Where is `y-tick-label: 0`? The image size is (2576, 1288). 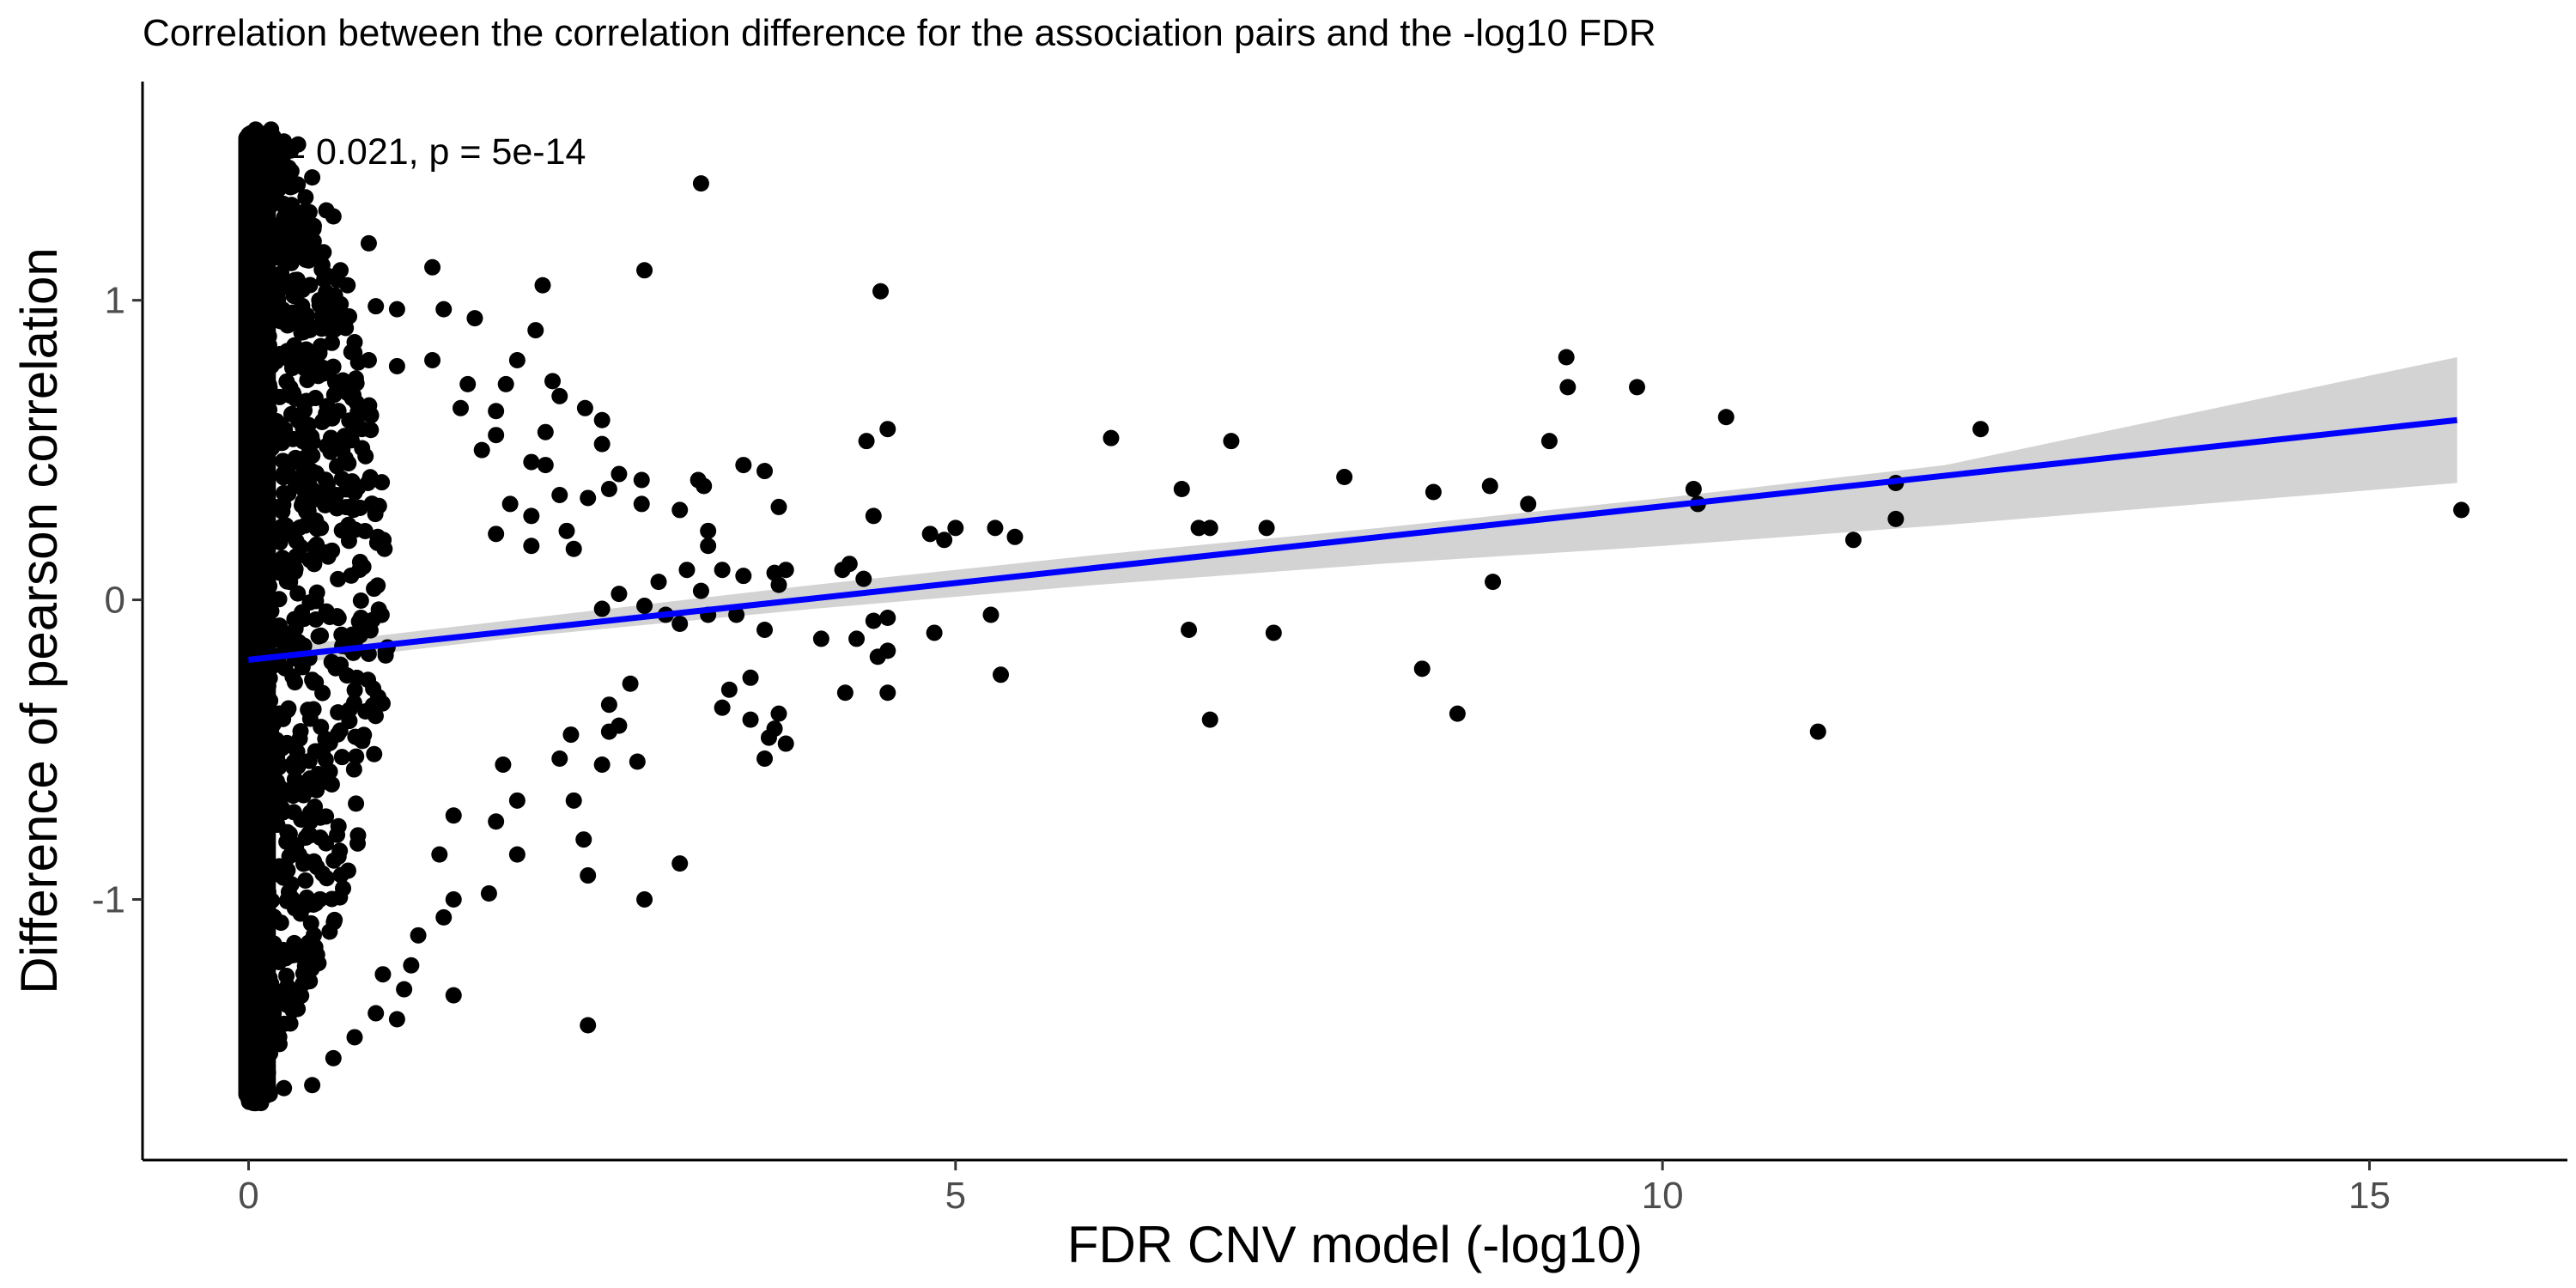
y-tick-label: 0 is located at coordinates (115, 601).